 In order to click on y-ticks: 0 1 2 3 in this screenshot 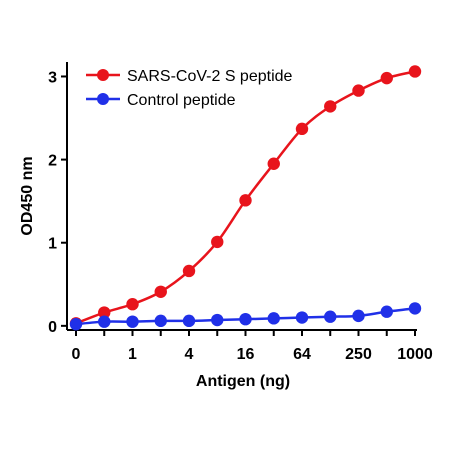, I will do `click(57, 202)`.